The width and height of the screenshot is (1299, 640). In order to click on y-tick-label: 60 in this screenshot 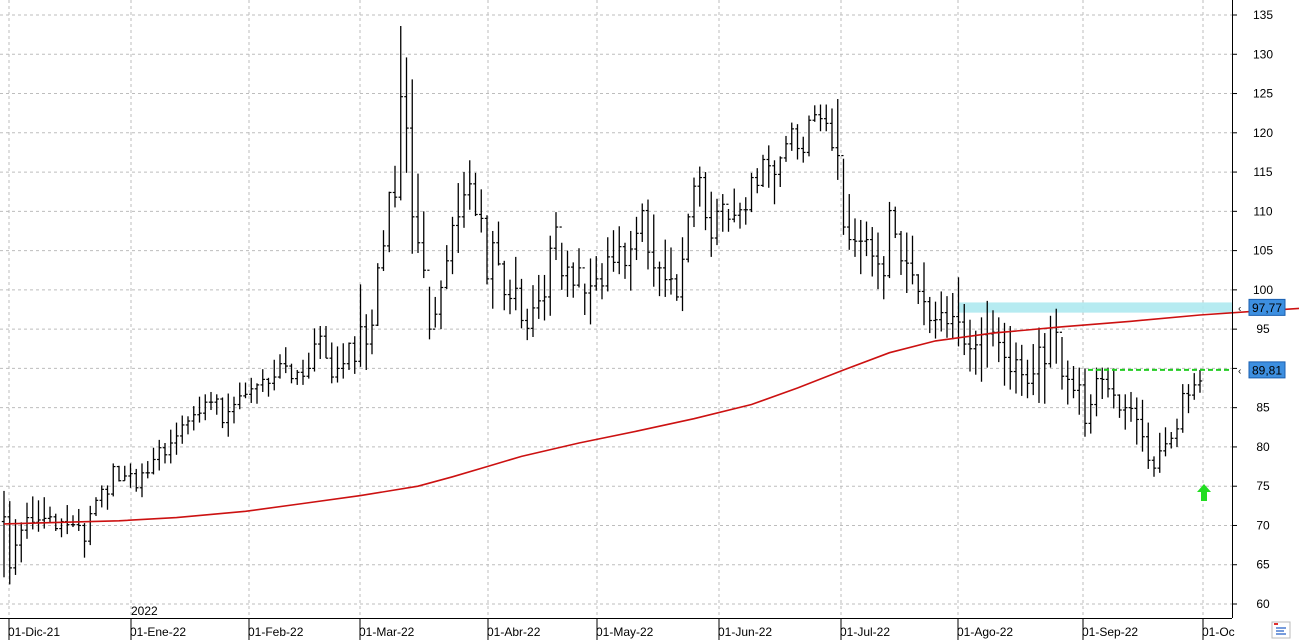, I will do `click(1263, 604)`.